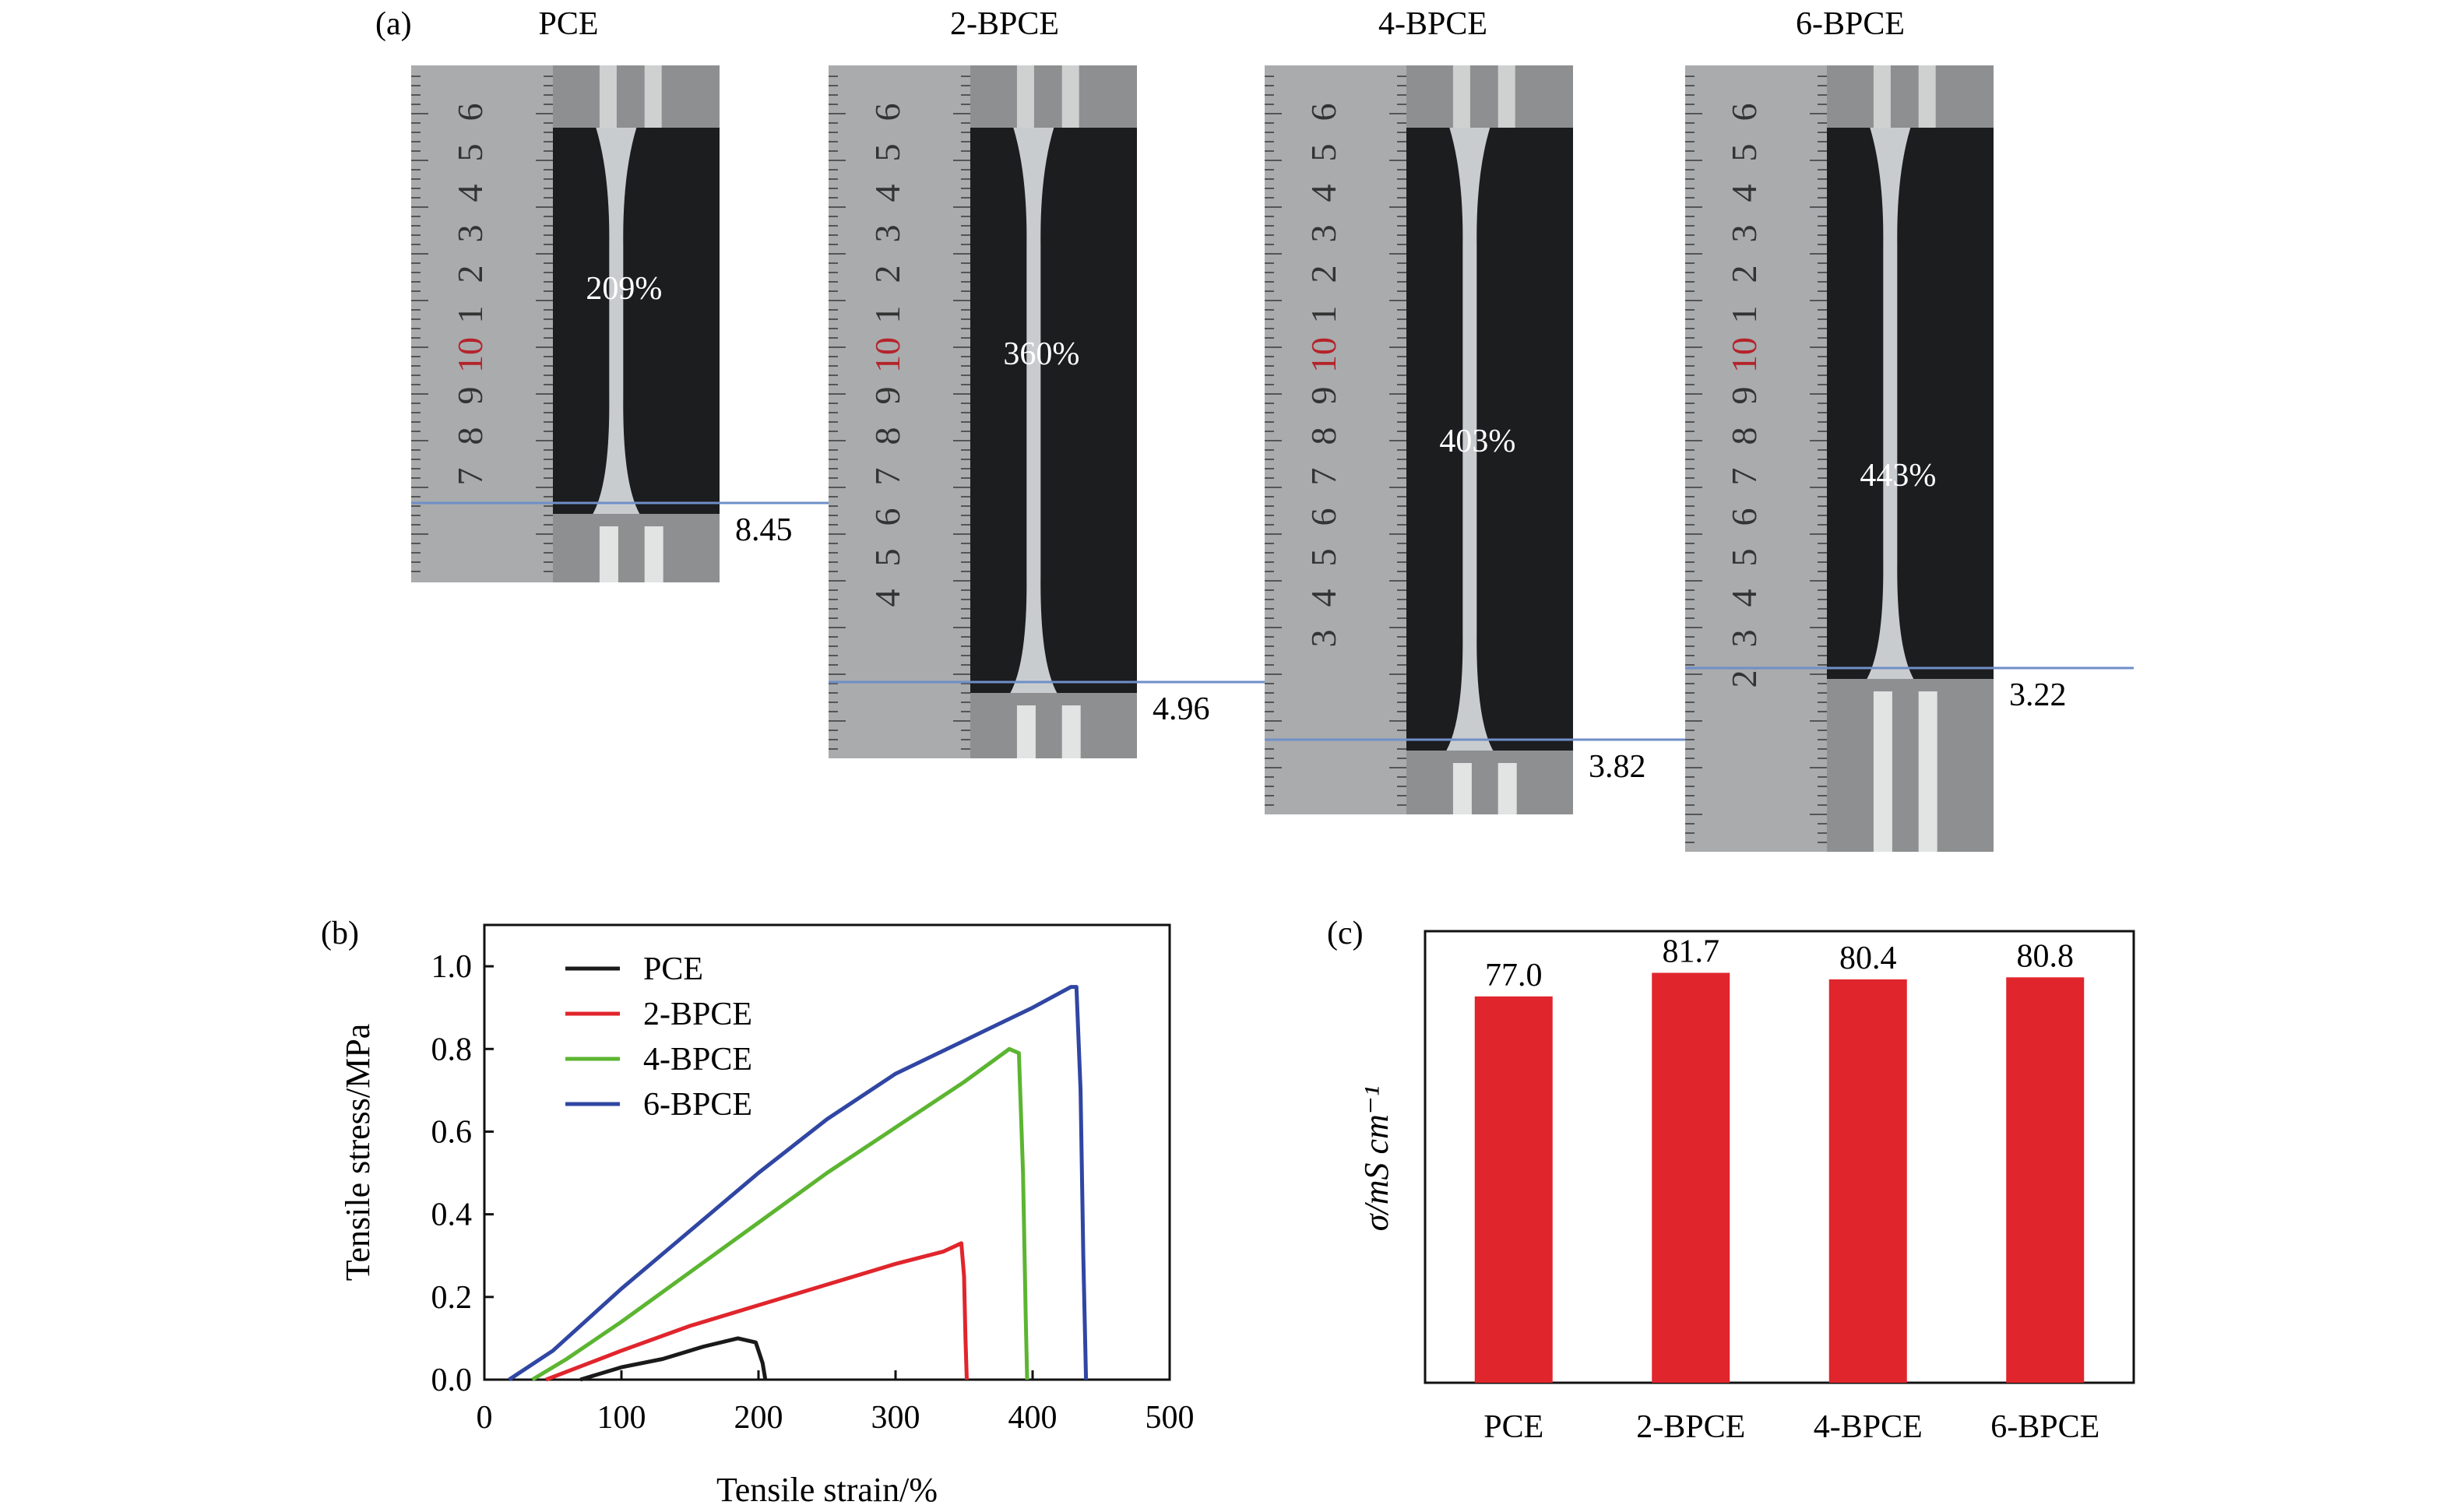 The height and width of the screenshot is (1512, 2453). Describe the element at coordinates (1691, 1177) in the screenshot. I see `bar-2-bpce` at that location.